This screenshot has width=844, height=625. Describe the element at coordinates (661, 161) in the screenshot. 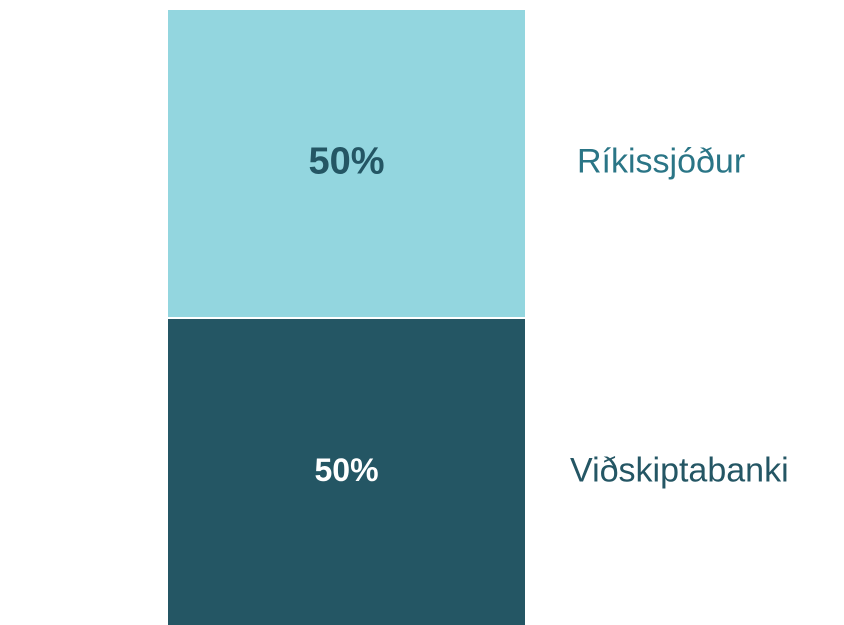

I see `legend-label: Ríkissjóður` at that location.